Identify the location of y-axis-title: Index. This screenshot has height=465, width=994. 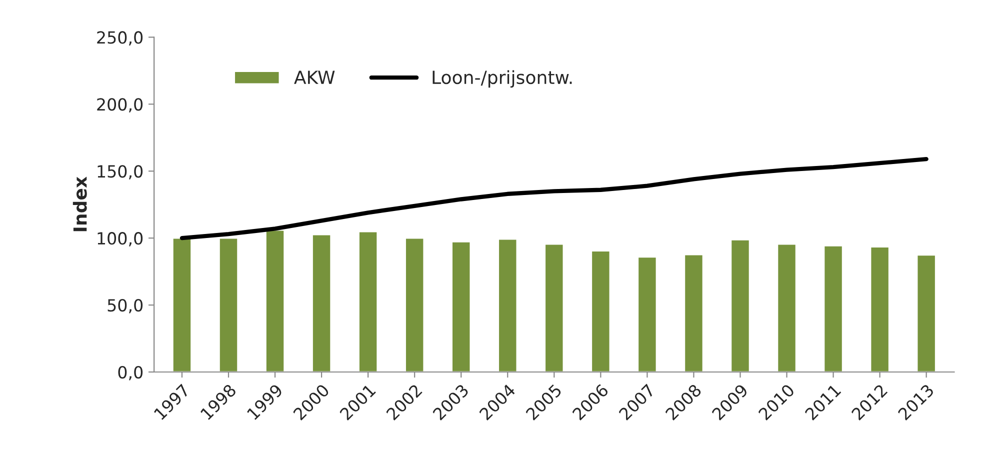
(79, 204).